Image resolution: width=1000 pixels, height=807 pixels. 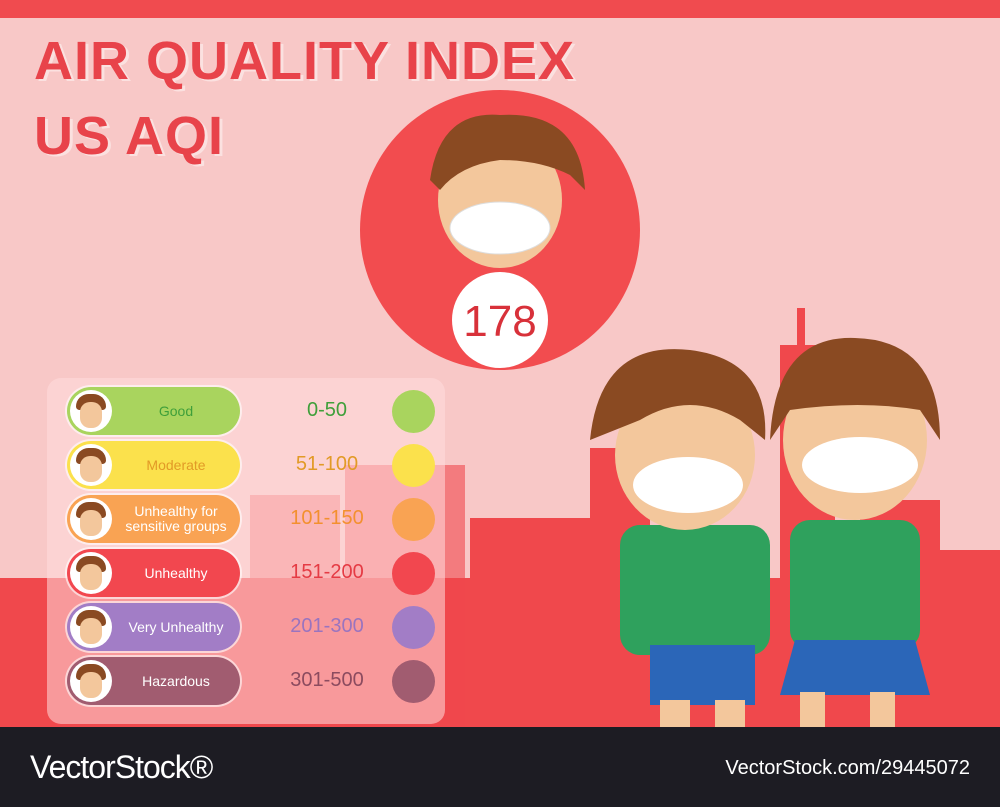 What do you see at coordinates (327, 518) in the screenshot?
I see `level-range: 101-150` at bounding box center [327, 518].